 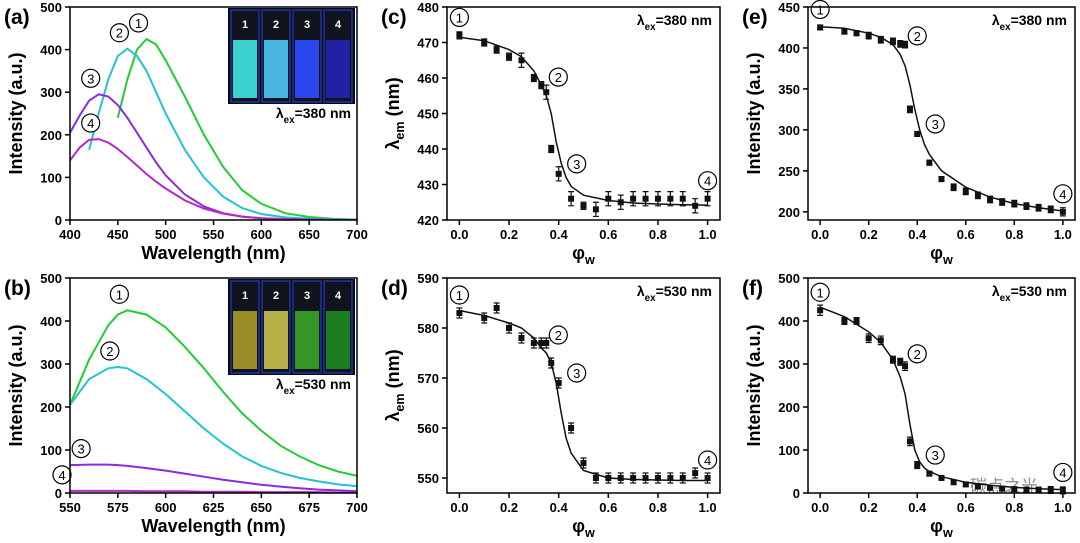 What do you see at coordinates (708, 234) in the screenshot?
I see `x-tick-label: 1.0` at bounding box center [708, 234].